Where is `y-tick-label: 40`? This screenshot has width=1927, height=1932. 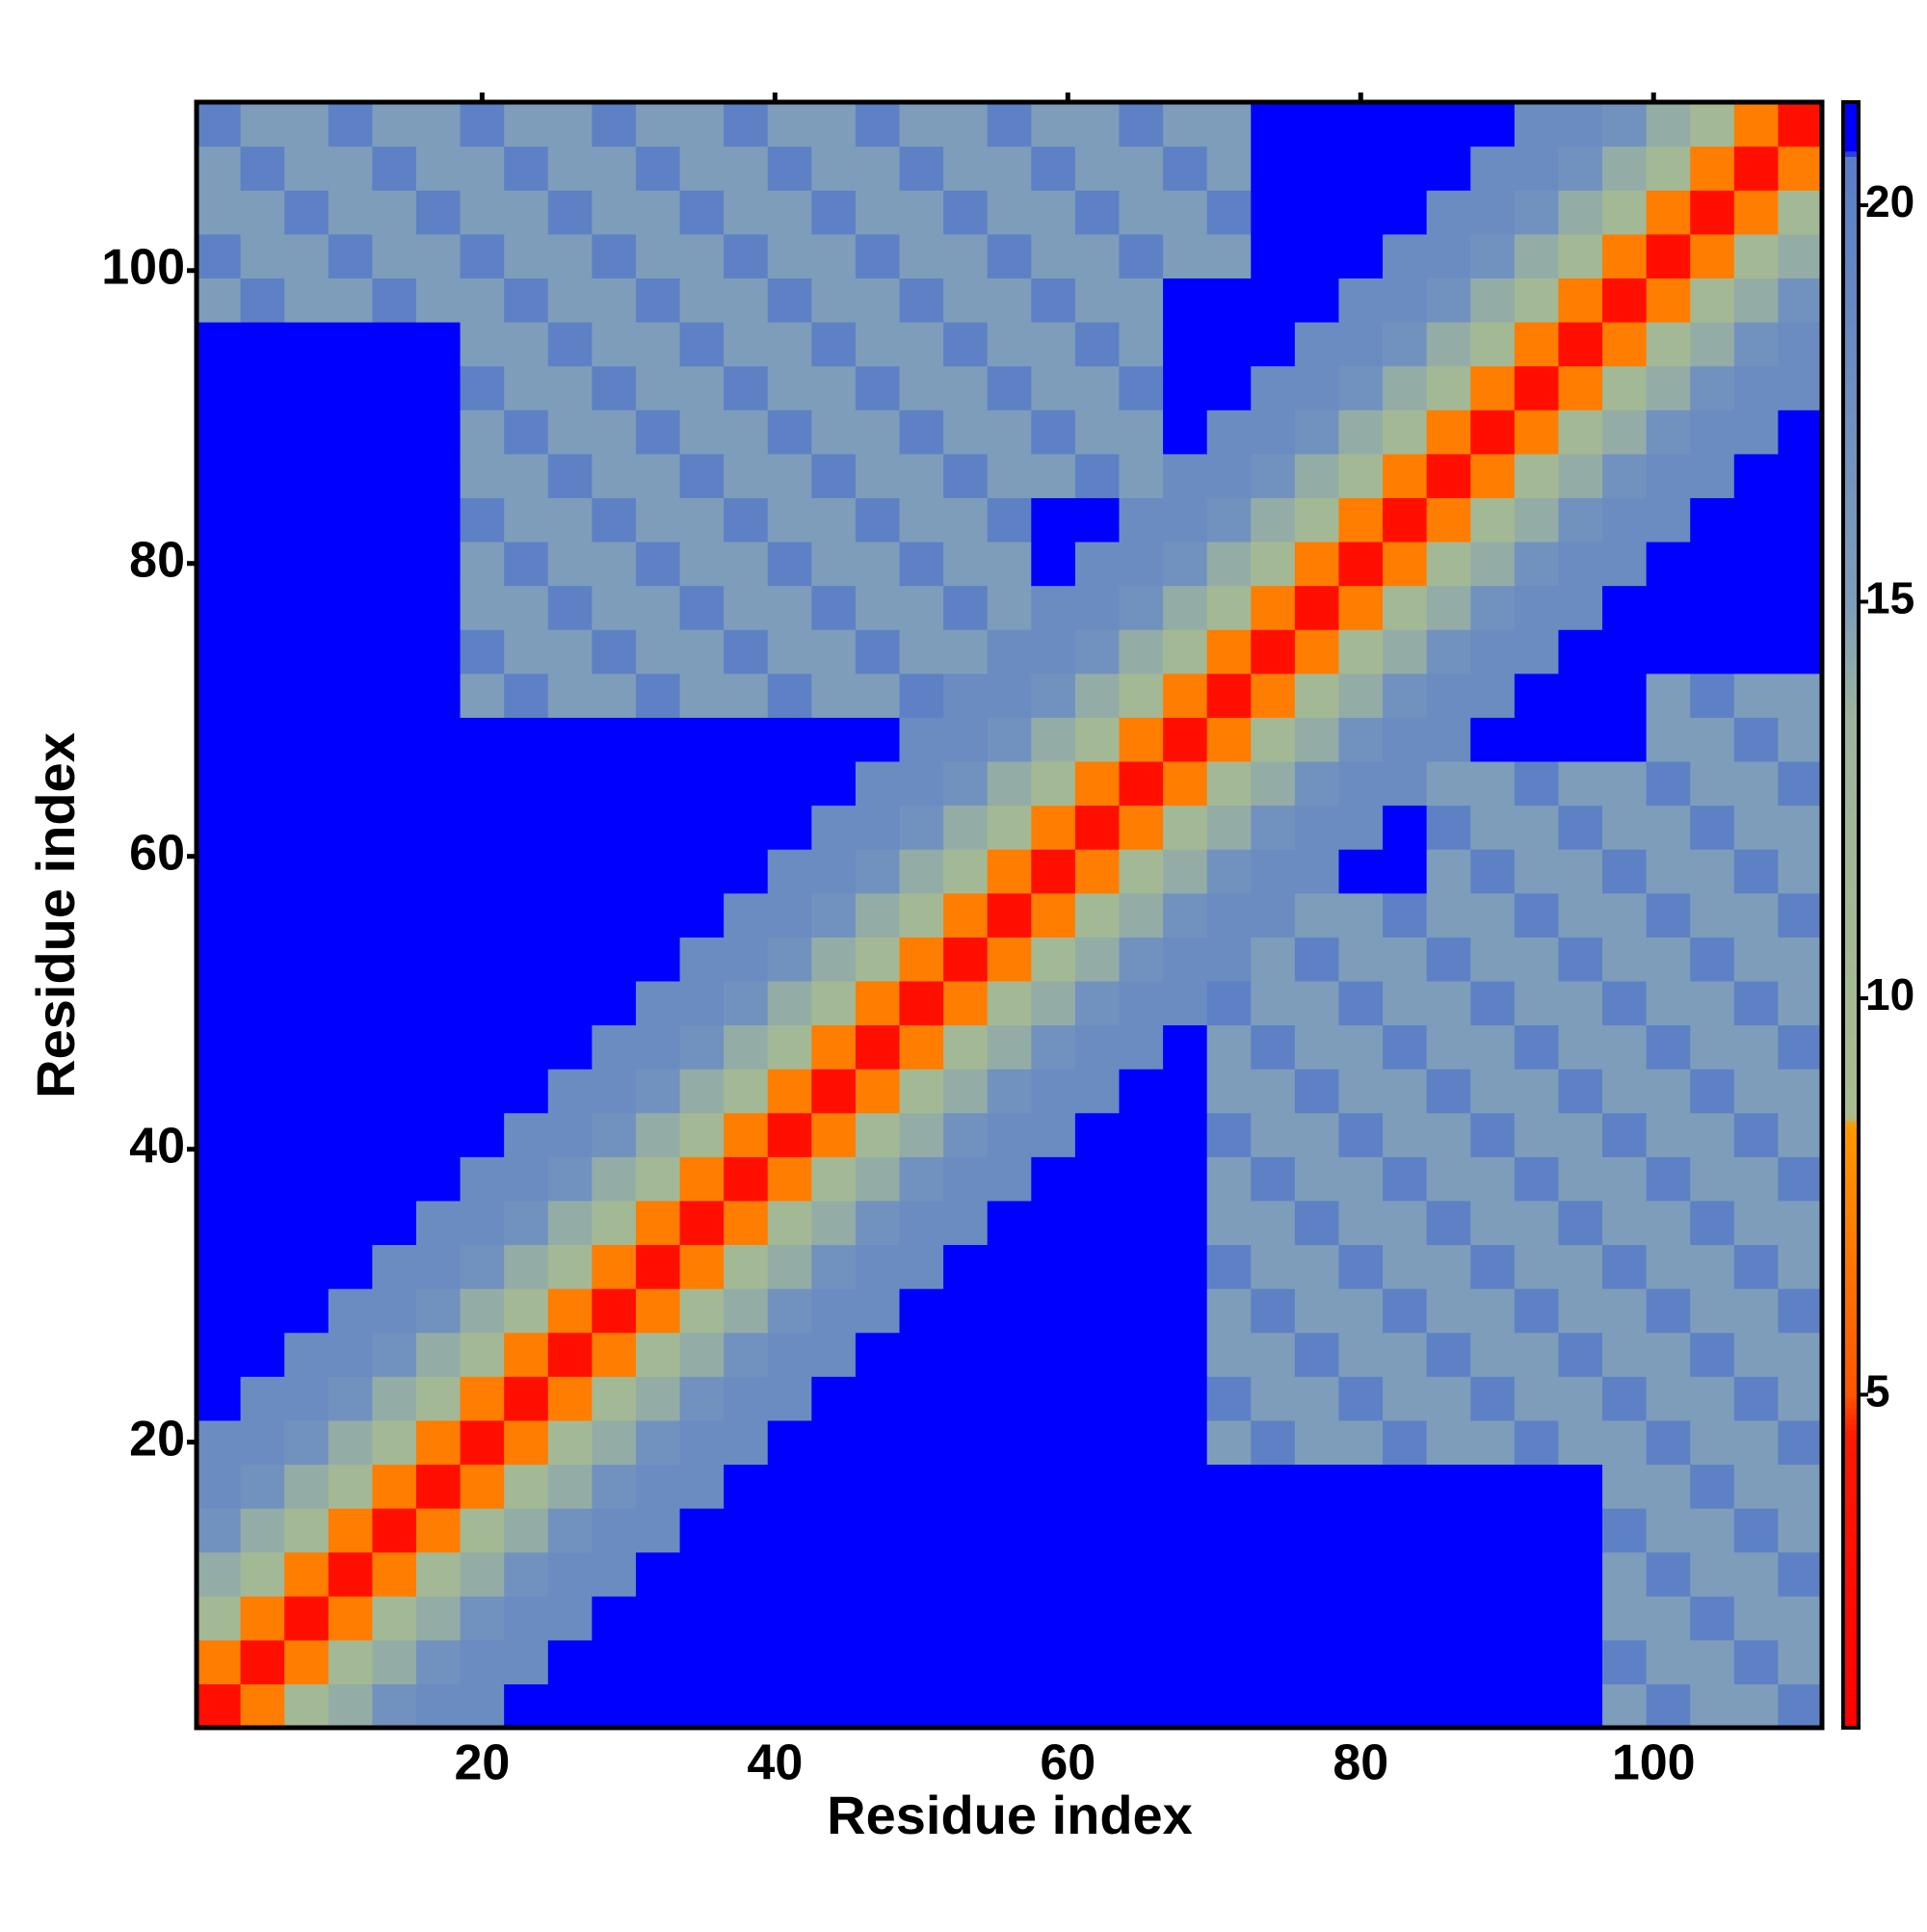 y-tick-label: 40 is located at coordinates (157, 1146).